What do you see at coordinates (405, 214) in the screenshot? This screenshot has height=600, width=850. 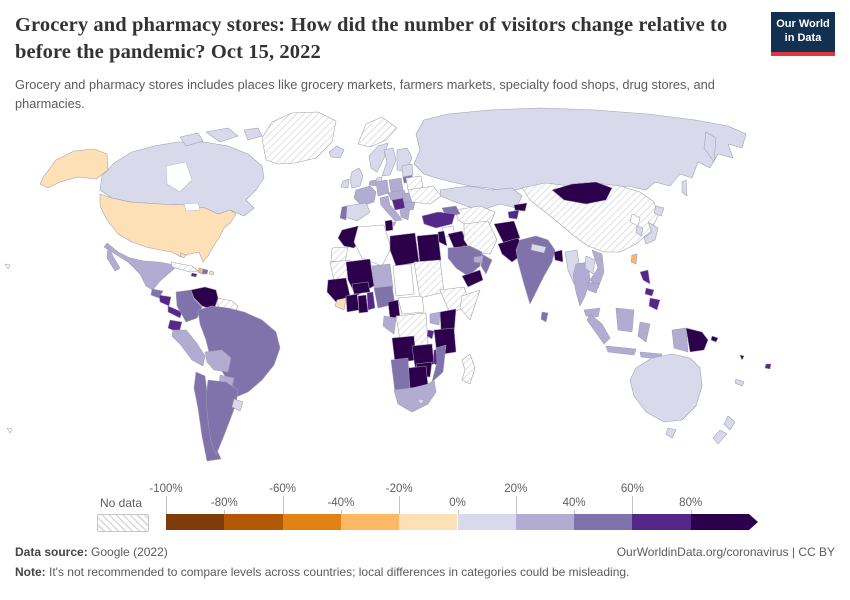 I see `country-greece` at bounding box center [405, 214].